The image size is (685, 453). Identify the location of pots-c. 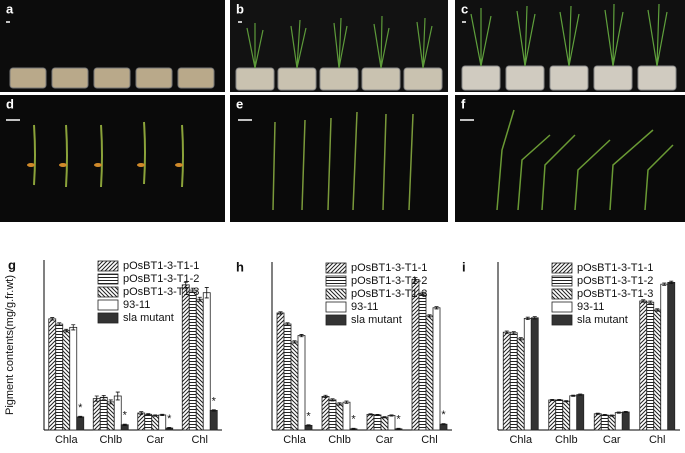
(569, 78).